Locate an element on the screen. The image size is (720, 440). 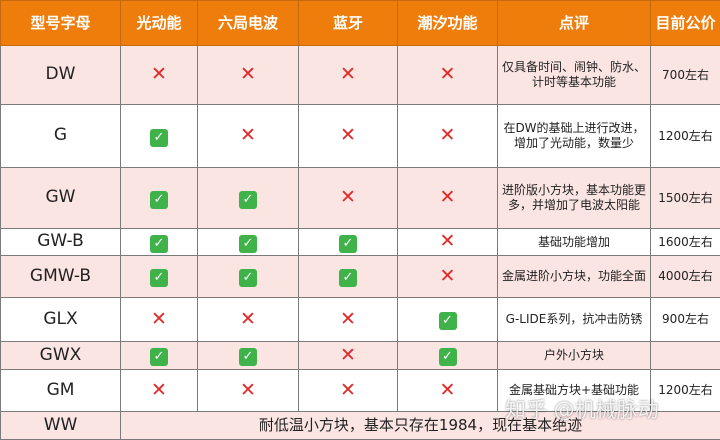
model-cell: GW-B is located at coordinates (60, 242).